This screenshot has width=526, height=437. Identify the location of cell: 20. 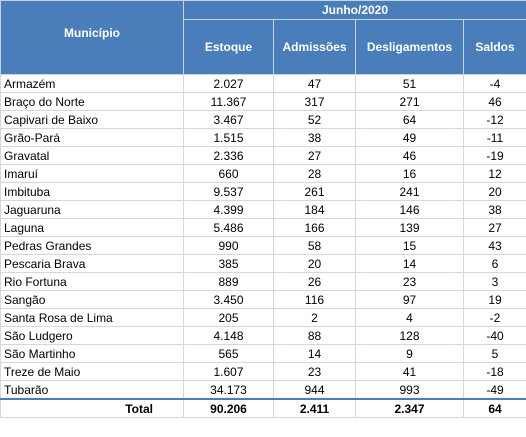
(314, 263).